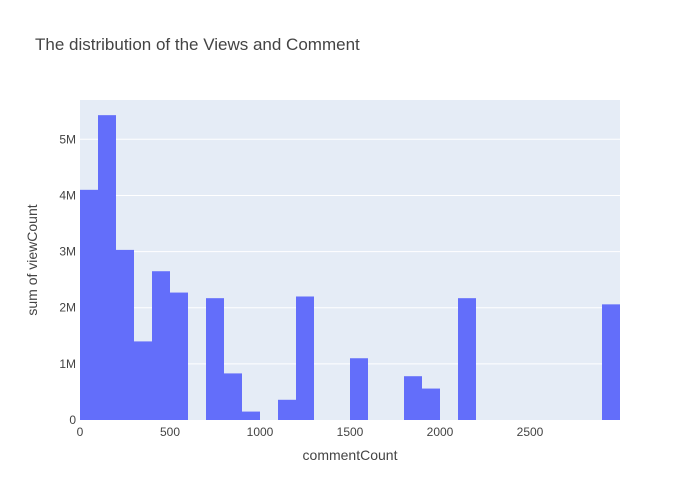 The image size is (700, 500). Describe the element at coordinates (170, 432) in the screenshot. I see `x-tick-label: 500` at that location.